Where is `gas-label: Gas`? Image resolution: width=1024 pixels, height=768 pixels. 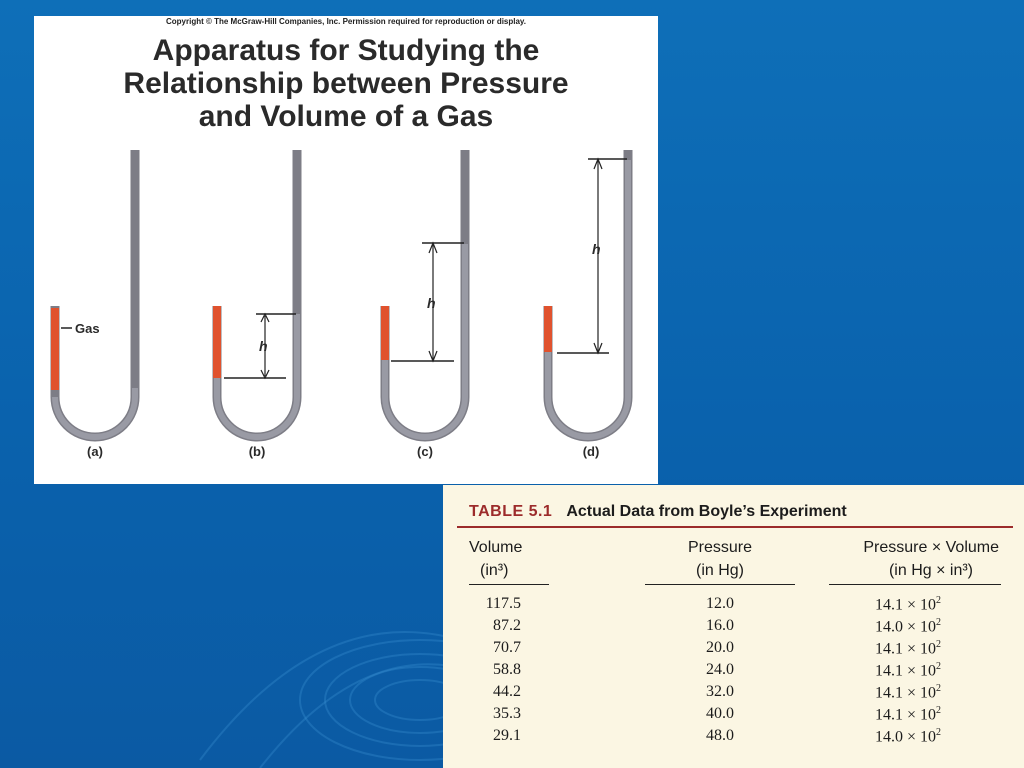
gas-label: Gas is located at coordinates (87, 328).